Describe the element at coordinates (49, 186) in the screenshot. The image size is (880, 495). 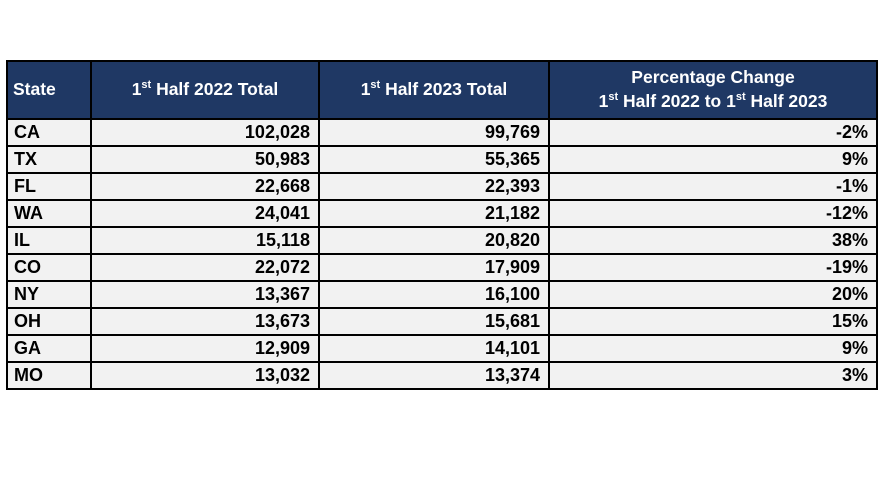
I see `state-cell: FL` at that location.